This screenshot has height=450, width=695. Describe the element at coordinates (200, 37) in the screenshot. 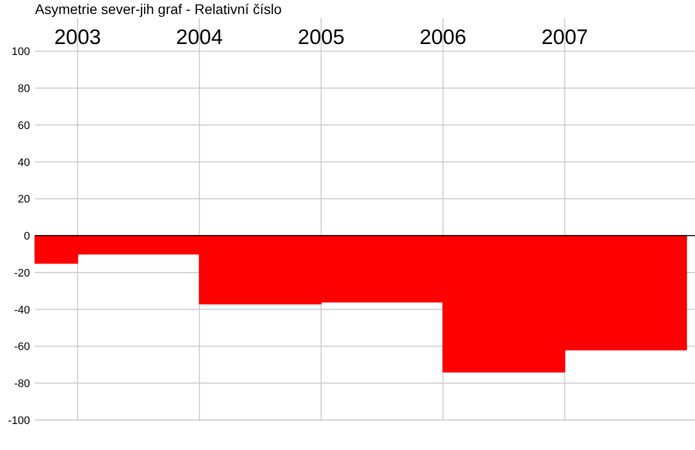

I see `x-tick-label: 2004` at that location.